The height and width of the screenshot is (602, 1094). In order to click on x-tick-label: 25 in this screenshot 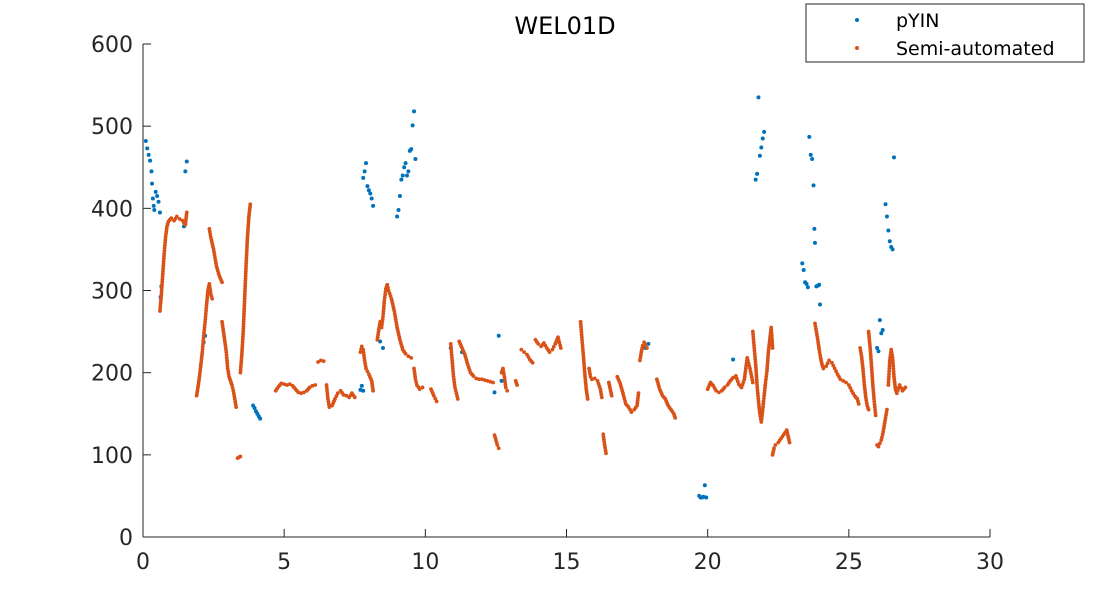, I will do `click(849, 562)`.